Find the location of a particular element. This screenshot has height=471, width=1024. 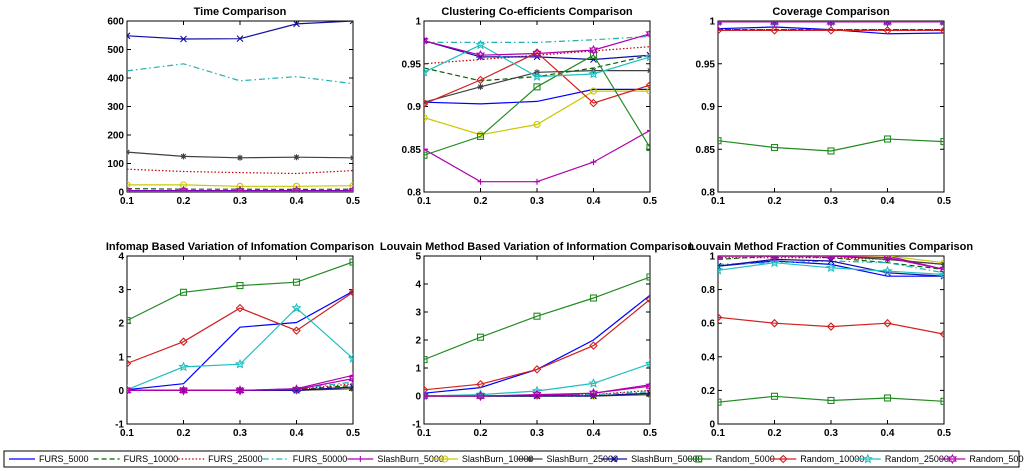

y-tick-label: 4 is located at coordinates (418, 285).